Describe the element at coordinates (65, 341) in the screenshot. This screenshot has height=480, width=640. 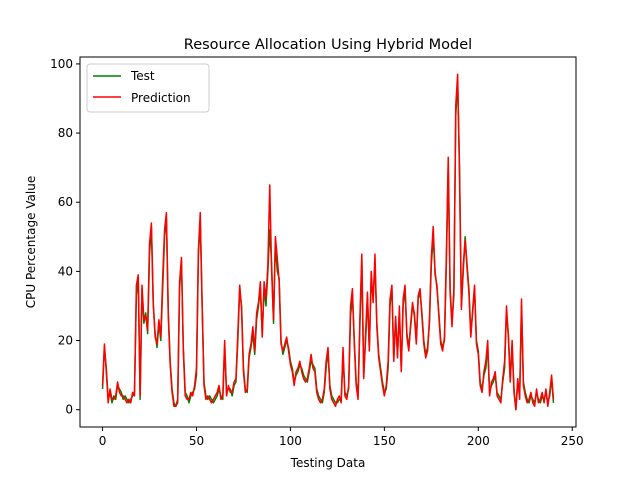
I see `y-tick-label: 20` at that location.